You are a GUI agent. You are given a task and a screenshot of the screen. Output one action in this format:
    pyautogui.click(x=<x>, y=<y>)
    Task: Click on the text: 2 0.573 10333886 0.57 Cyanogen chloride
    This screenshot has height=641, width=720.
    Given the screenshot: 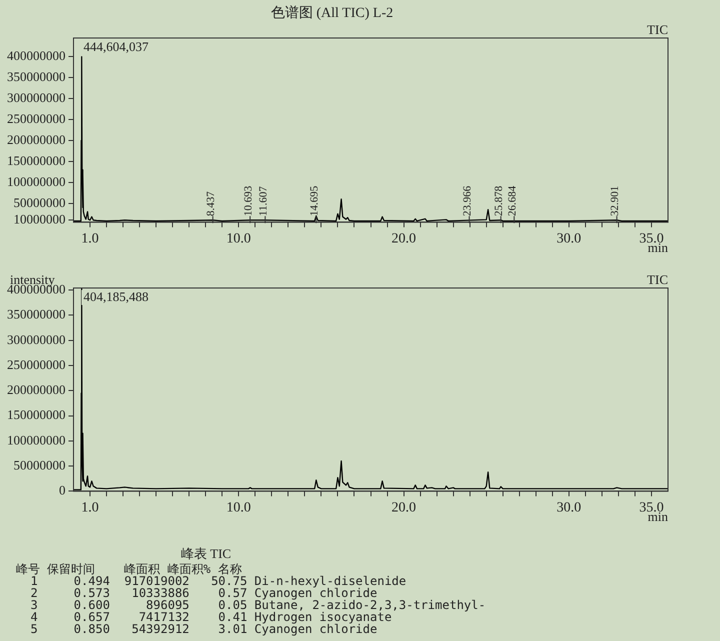 What is the action you would take?
    pyautogui.click(x=203, y=593)
    